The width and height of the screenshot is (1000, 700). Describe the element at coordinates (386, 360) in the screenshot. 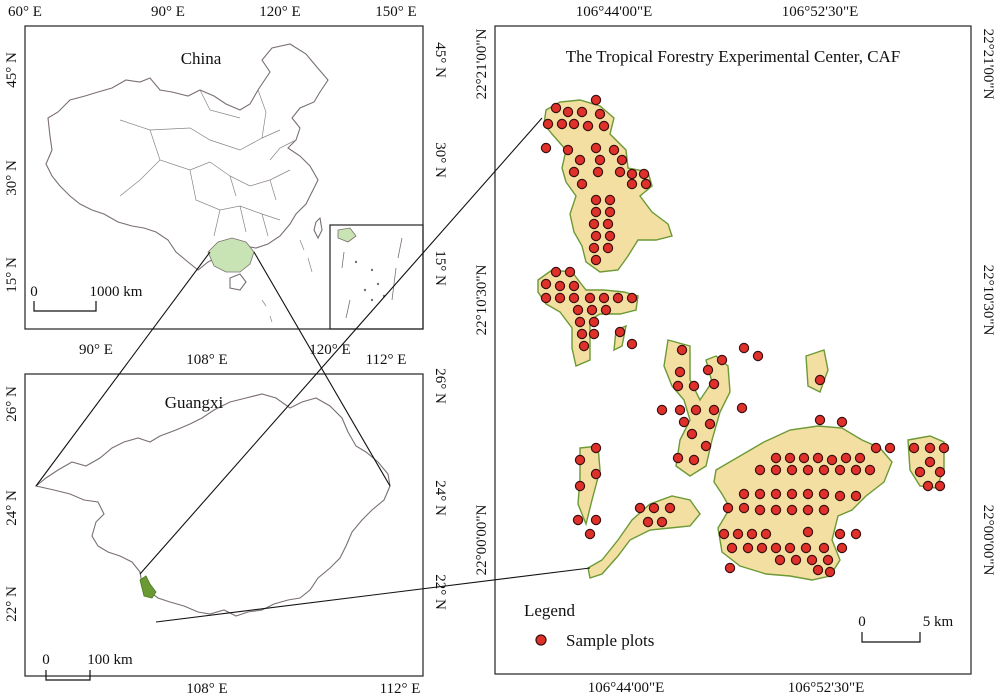

I see `guangxi-top-tick-112: 112° E` at that location.